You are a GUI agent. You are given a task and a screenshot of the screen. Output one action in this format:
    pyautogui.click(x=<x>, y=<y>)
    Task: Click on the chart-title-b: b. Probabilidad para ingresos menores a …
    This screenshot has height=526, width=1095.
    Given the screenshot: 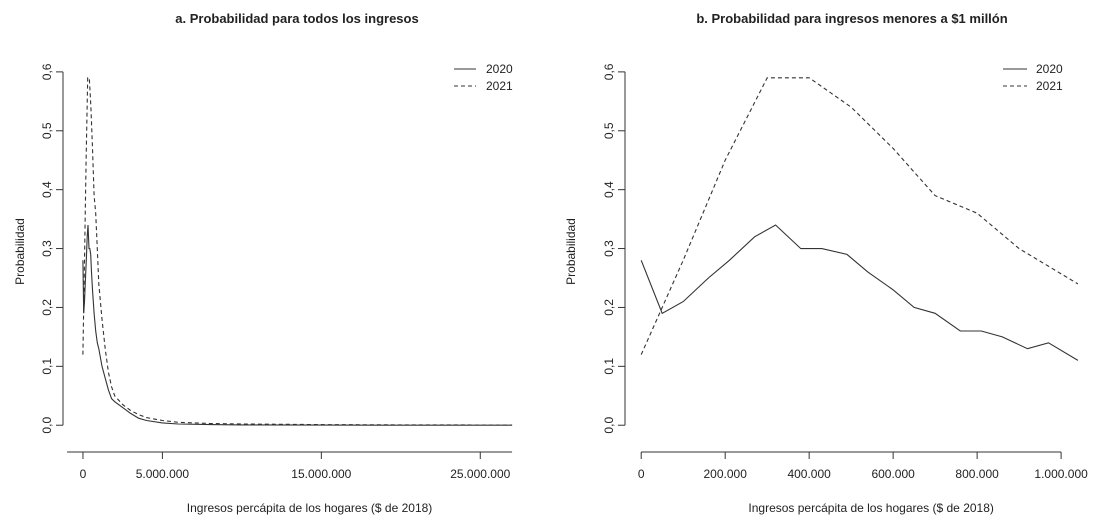 What is the action you would take?
    pyautogui.click(x=851, y=18)
    